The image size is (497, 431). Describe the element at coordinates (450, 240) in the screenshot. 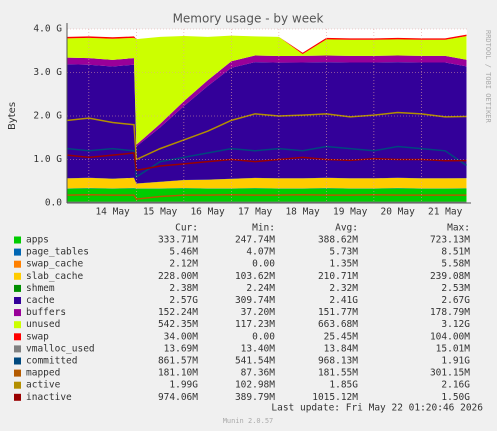

I see `legend-stat: 723.13M` at that location.